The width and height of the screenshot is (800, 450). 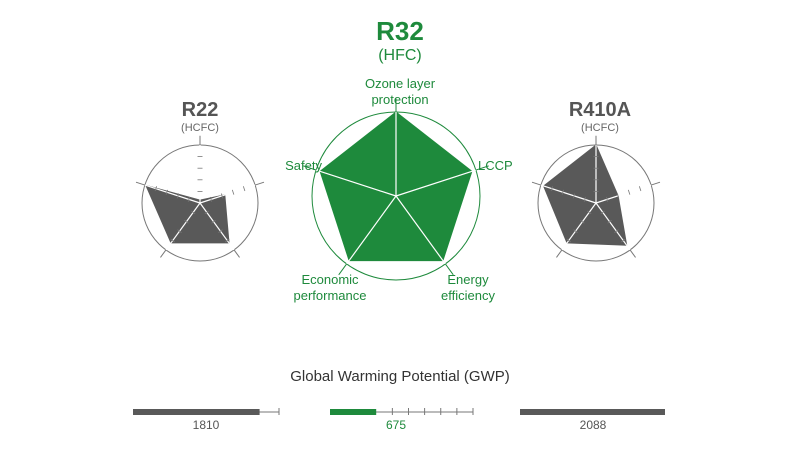 I want to click on gwp-bars, so click(x=399, y=411).